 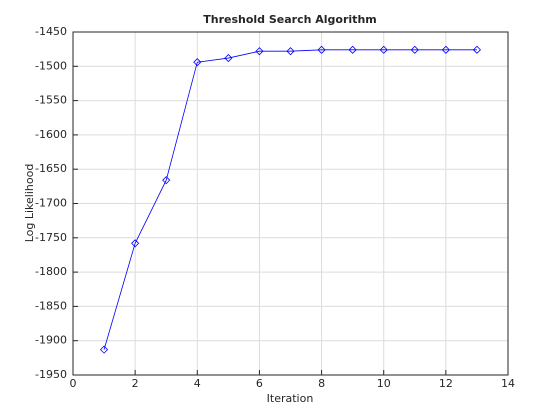 I want to click on y-tick-label: -1800, so click(x=51, y=271).